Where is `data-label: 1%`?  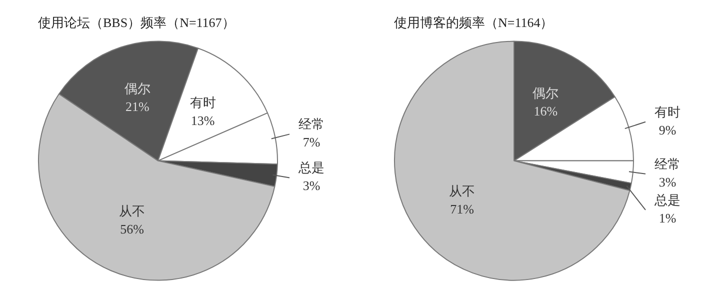 data-label: 1% is located at coordinates (667, 218).